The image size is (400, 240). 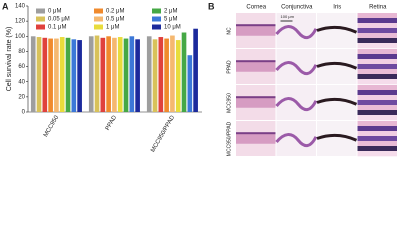 I want to click on scale-bar-label: 100 μm, so click(x=288, y=16).